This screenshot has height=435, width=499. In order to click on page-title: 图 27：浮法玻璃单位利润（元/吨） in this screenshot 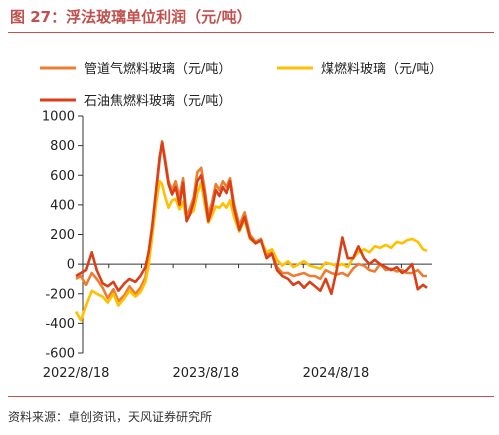, I will do `click(131, 17)`.